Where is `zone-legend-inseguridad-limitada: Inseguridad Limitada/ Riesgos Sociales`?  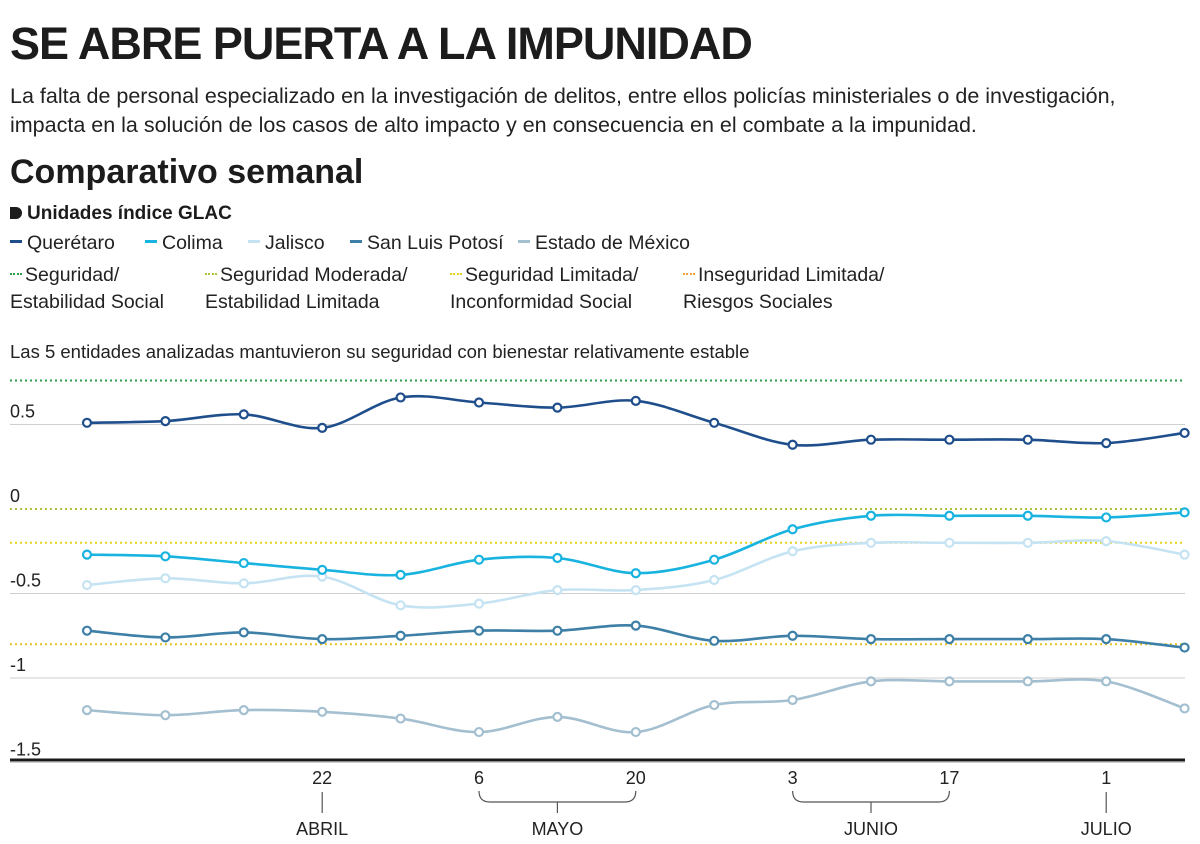
zone-legend-inseguridad-limitada: Inseguridad Limitada/ Riesgos Sociales is located at coordinates (783, 289).